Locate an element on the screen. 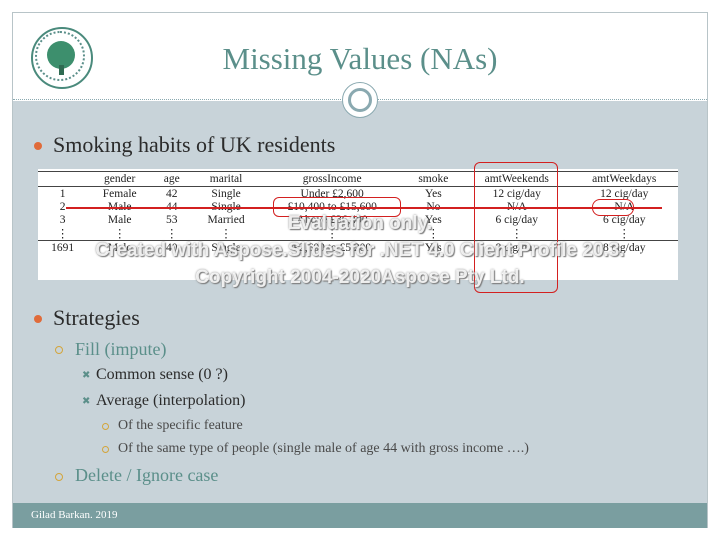 The image size is (720, 540). table-cell: £2,600 to £5,200 is located at coordinates (332, 247).